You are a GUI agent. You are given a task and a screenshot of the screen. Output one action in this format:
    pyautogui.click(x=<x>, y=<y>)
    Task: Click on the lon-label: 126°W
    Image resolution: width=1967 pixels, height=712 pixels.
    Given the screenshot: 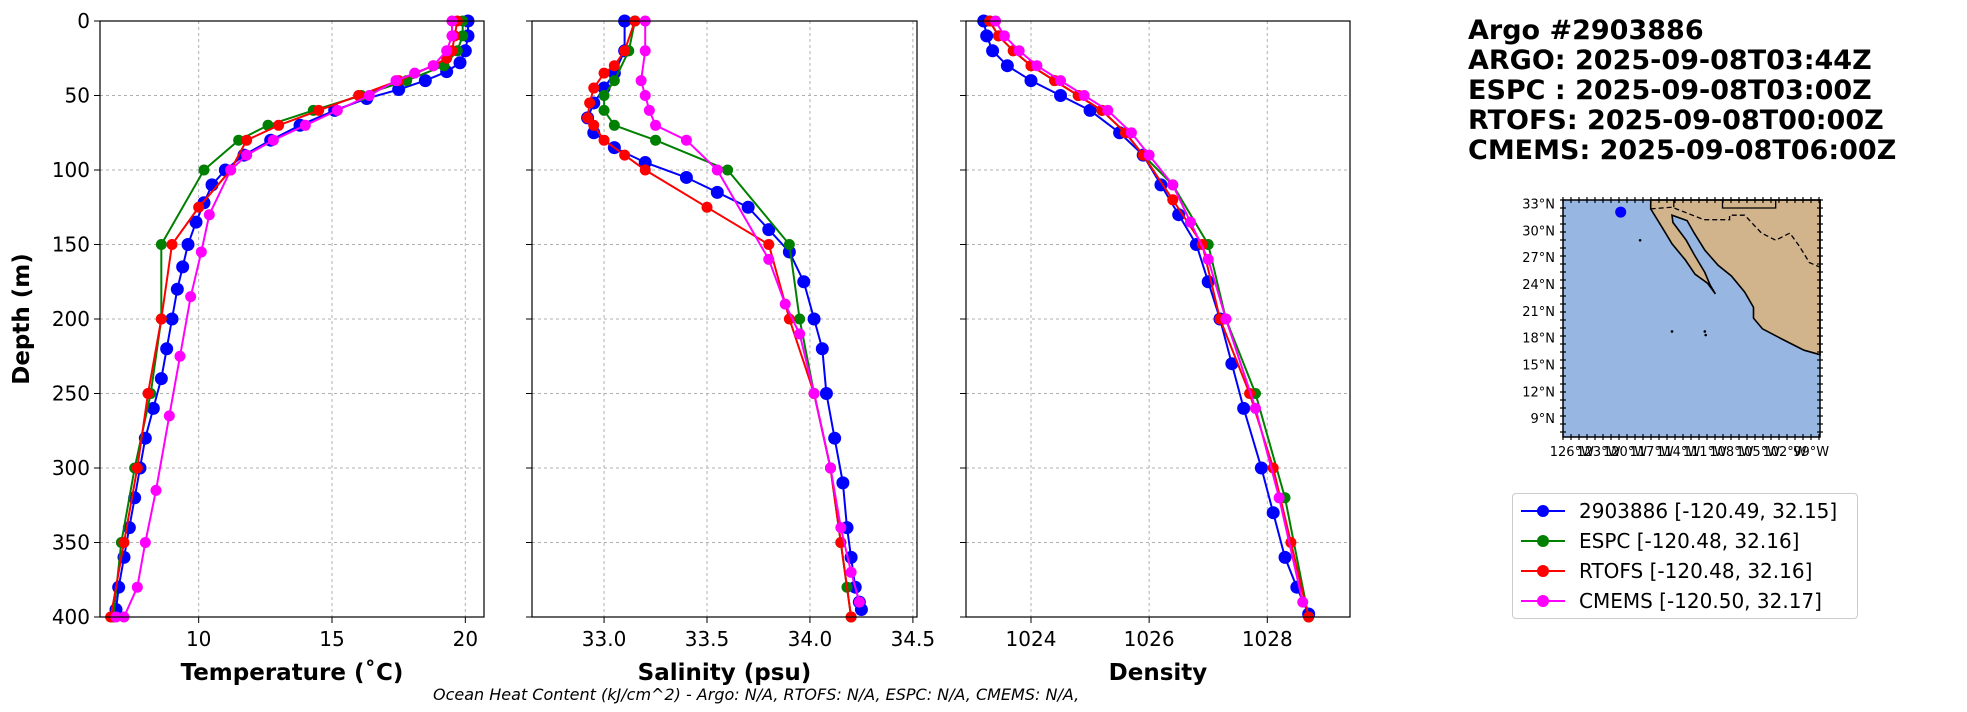 What is the action you would take?
    pyautogui.click(x=1572, y=452)
    